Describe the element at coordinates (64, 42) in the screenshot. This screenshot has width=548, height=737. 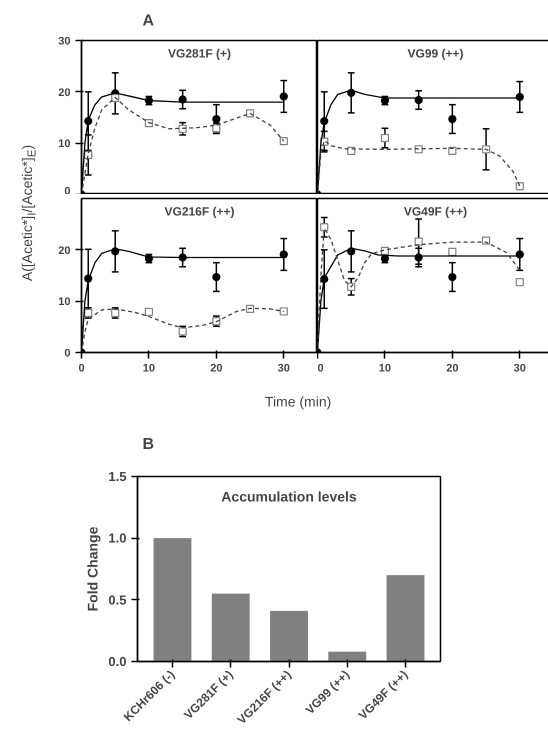
I see `y-tick-label: 30` at that location.